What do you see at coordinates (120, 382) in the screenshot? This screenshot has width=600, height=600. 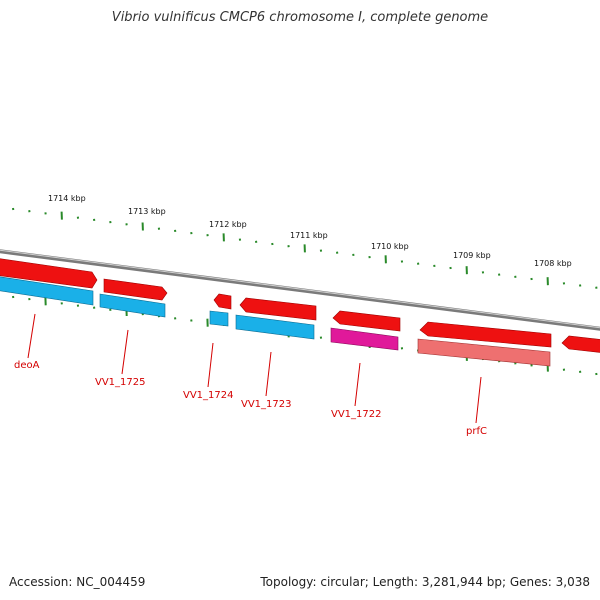 I see `gene-label-VV1_1725: VV1_1725` at bounding box center [120, 382].